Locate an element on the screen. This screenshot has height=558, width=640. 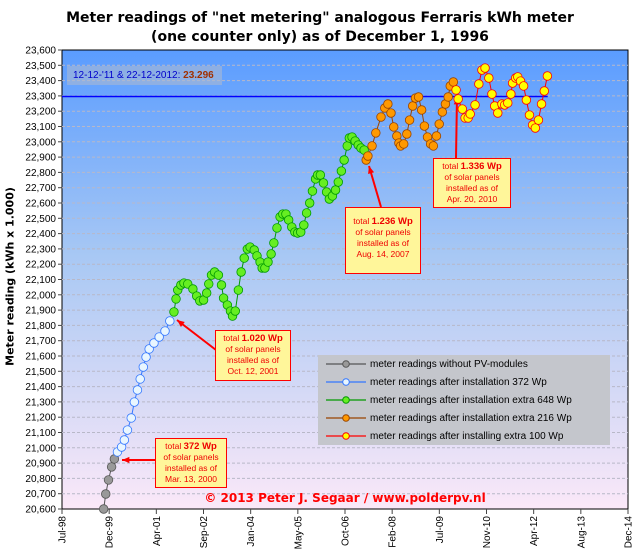
y-tick-label: 20,600 is located at coordinates (40, 510).